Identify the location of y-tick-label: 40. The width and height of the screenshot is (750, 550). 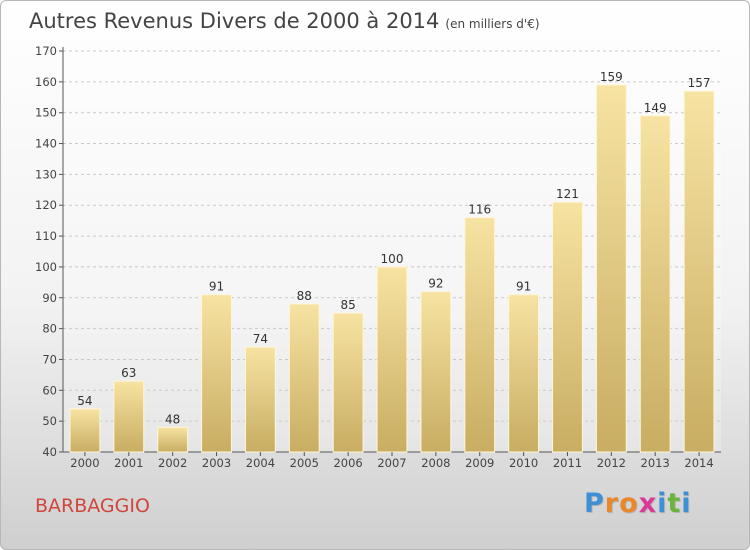
(49, 452).